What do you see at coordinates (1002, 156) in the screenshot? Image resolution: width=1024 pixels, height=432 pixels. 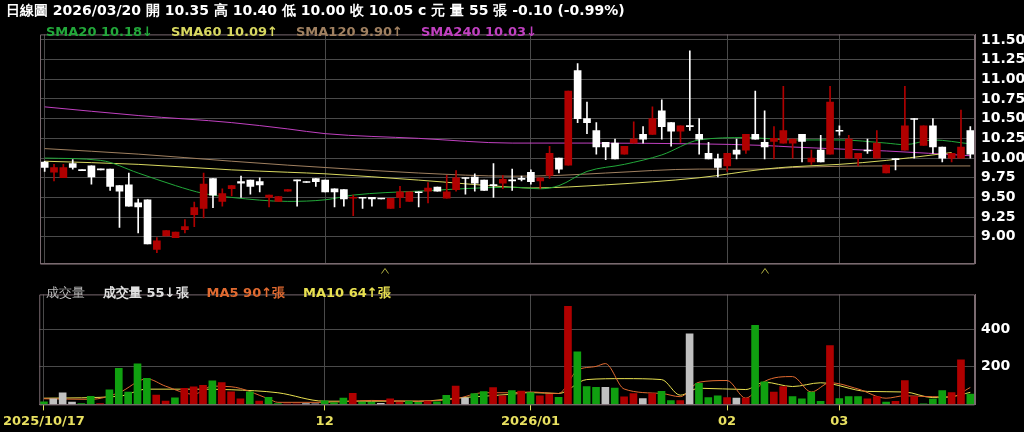 I see `y-tick-label: 10.00` at bounding box center [1002, 156].